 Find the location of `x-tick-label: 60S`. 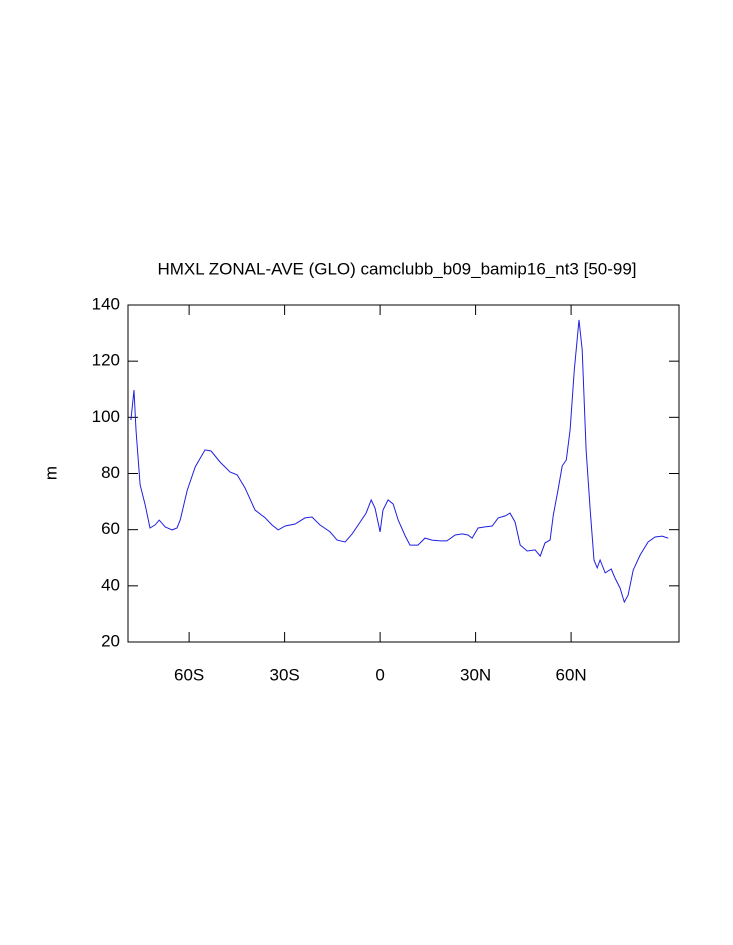

x-tick-label: 60S is located at coordinates (189, 674).